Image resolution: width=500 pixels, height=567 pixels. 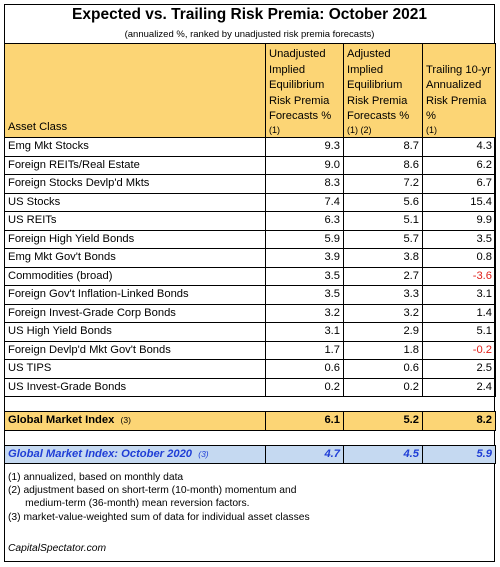 I want to click on adjusted-cell: 0.2, so click(x=383, y=387).